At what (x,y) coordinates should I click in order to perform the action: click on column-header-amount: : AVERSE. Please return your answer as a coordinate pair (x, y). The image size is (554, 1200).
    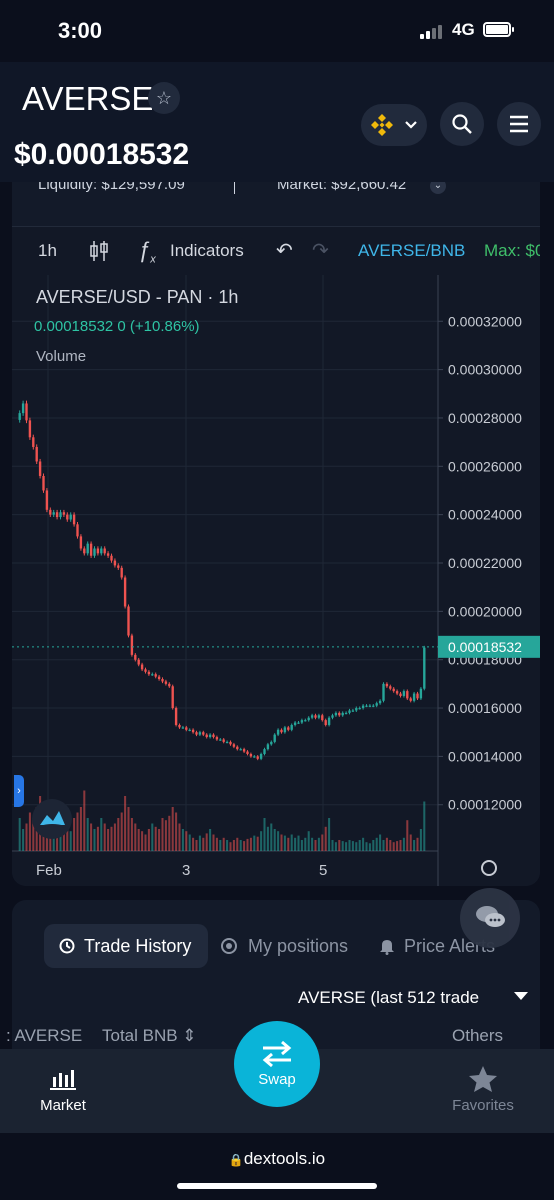
    Looking at the image, I should click on (44, 1035).